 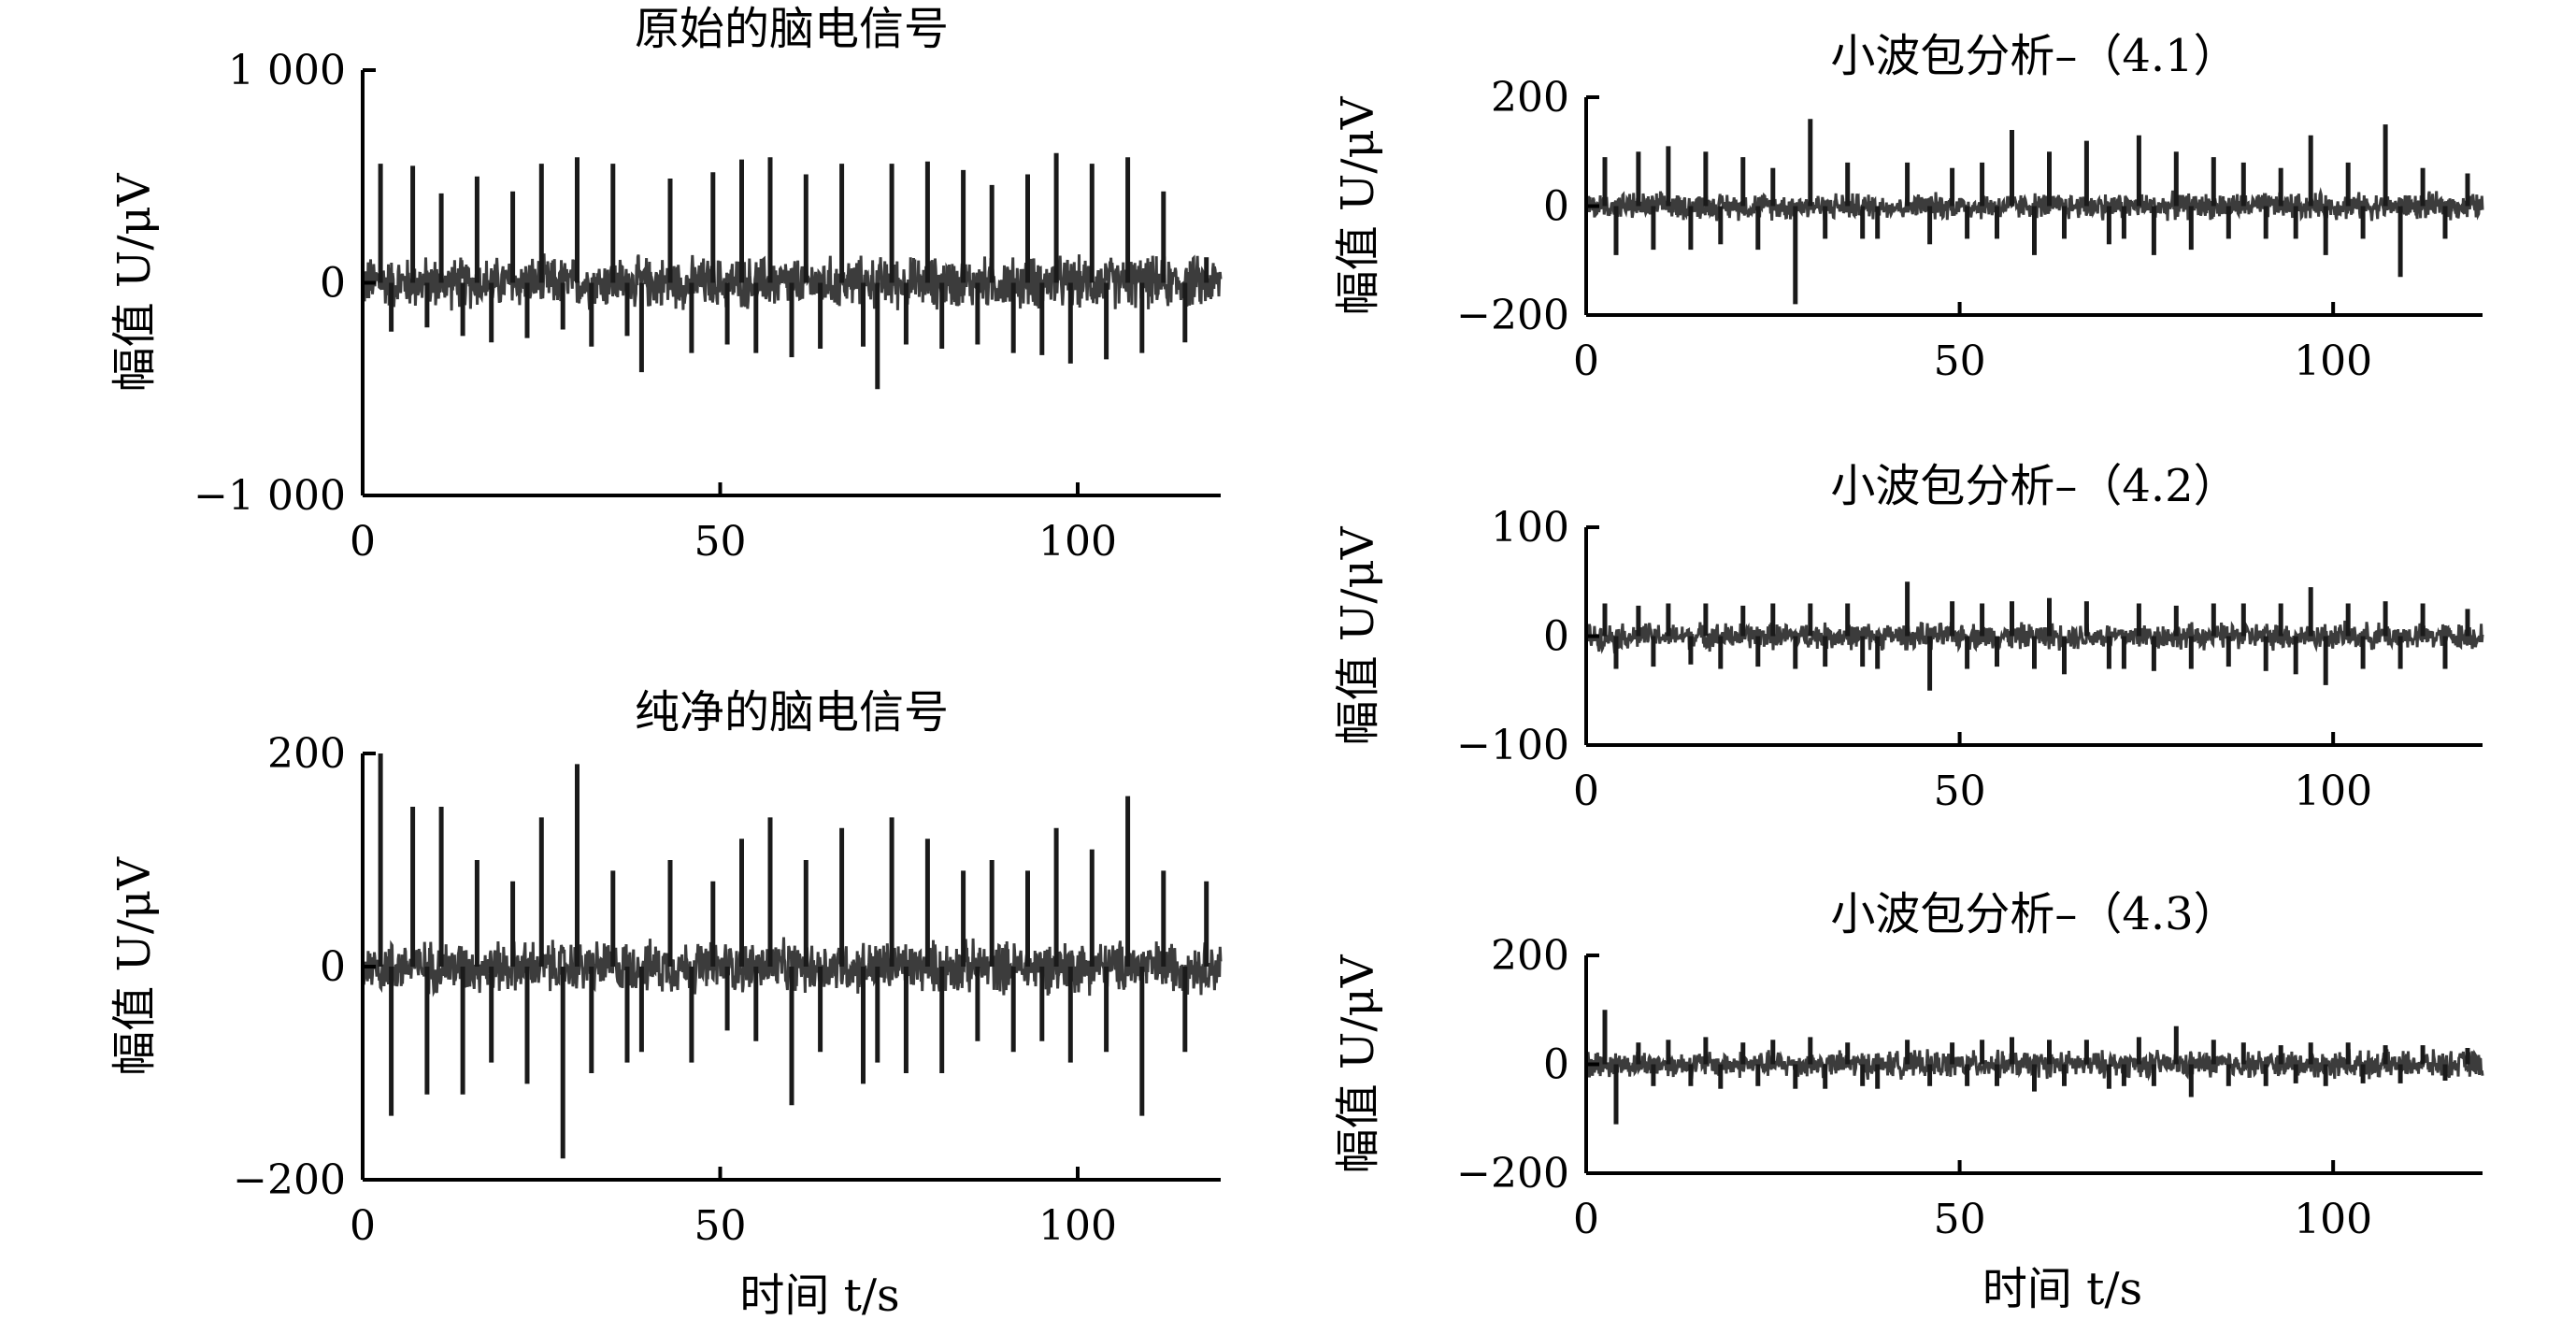 What do you see at coordinates (2333, 361) in the screenshot?
I see `panel-3-x-tick-label: 100` at bounding box center [2333, 361].